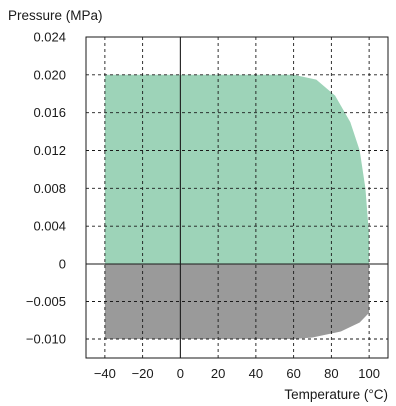 The height and width of the screenshot is (406, 396). I want to click on y-tick-label: 0, so click(62, 264).